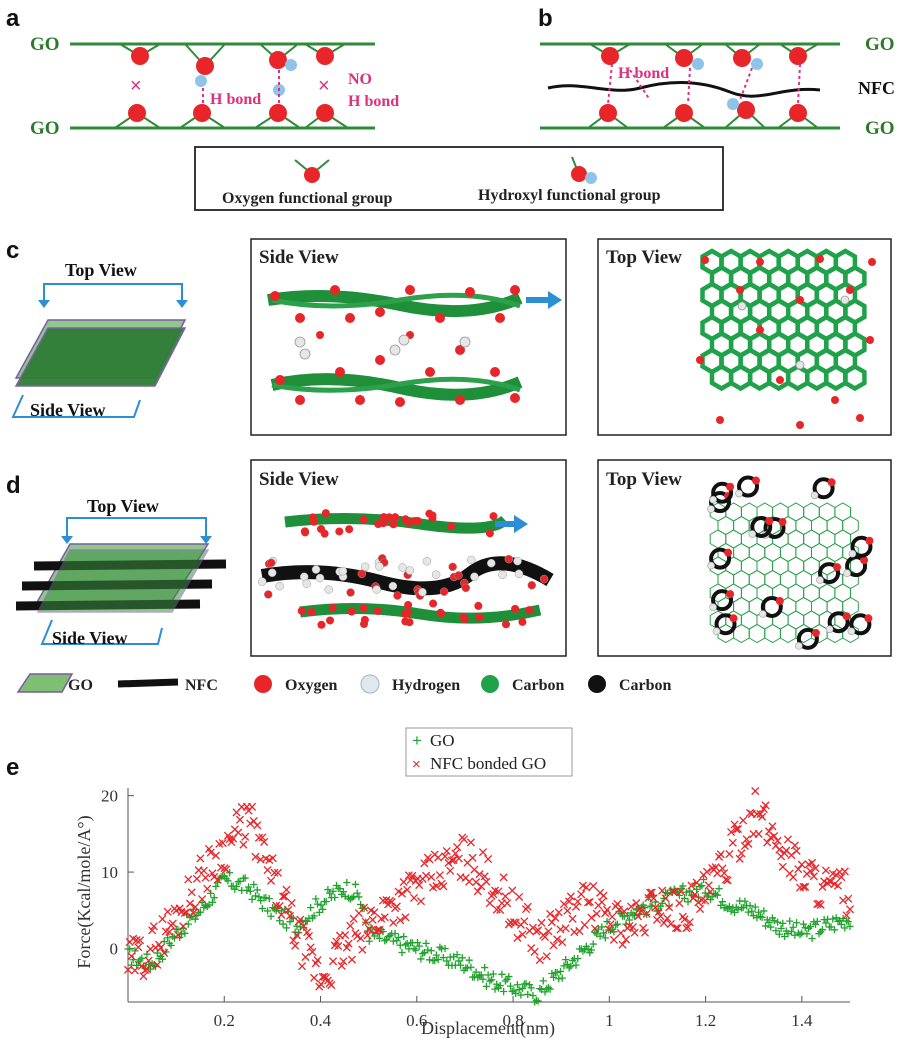  I want to click on side-view-molecule, so click(395, 345).